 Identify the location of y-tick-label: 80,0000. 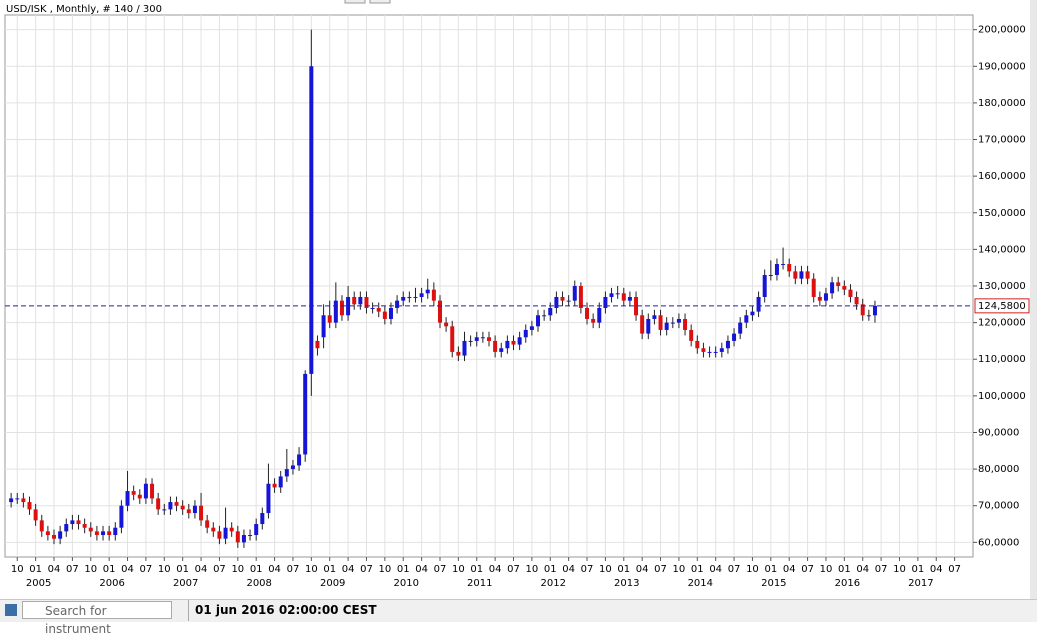
(998, 469).